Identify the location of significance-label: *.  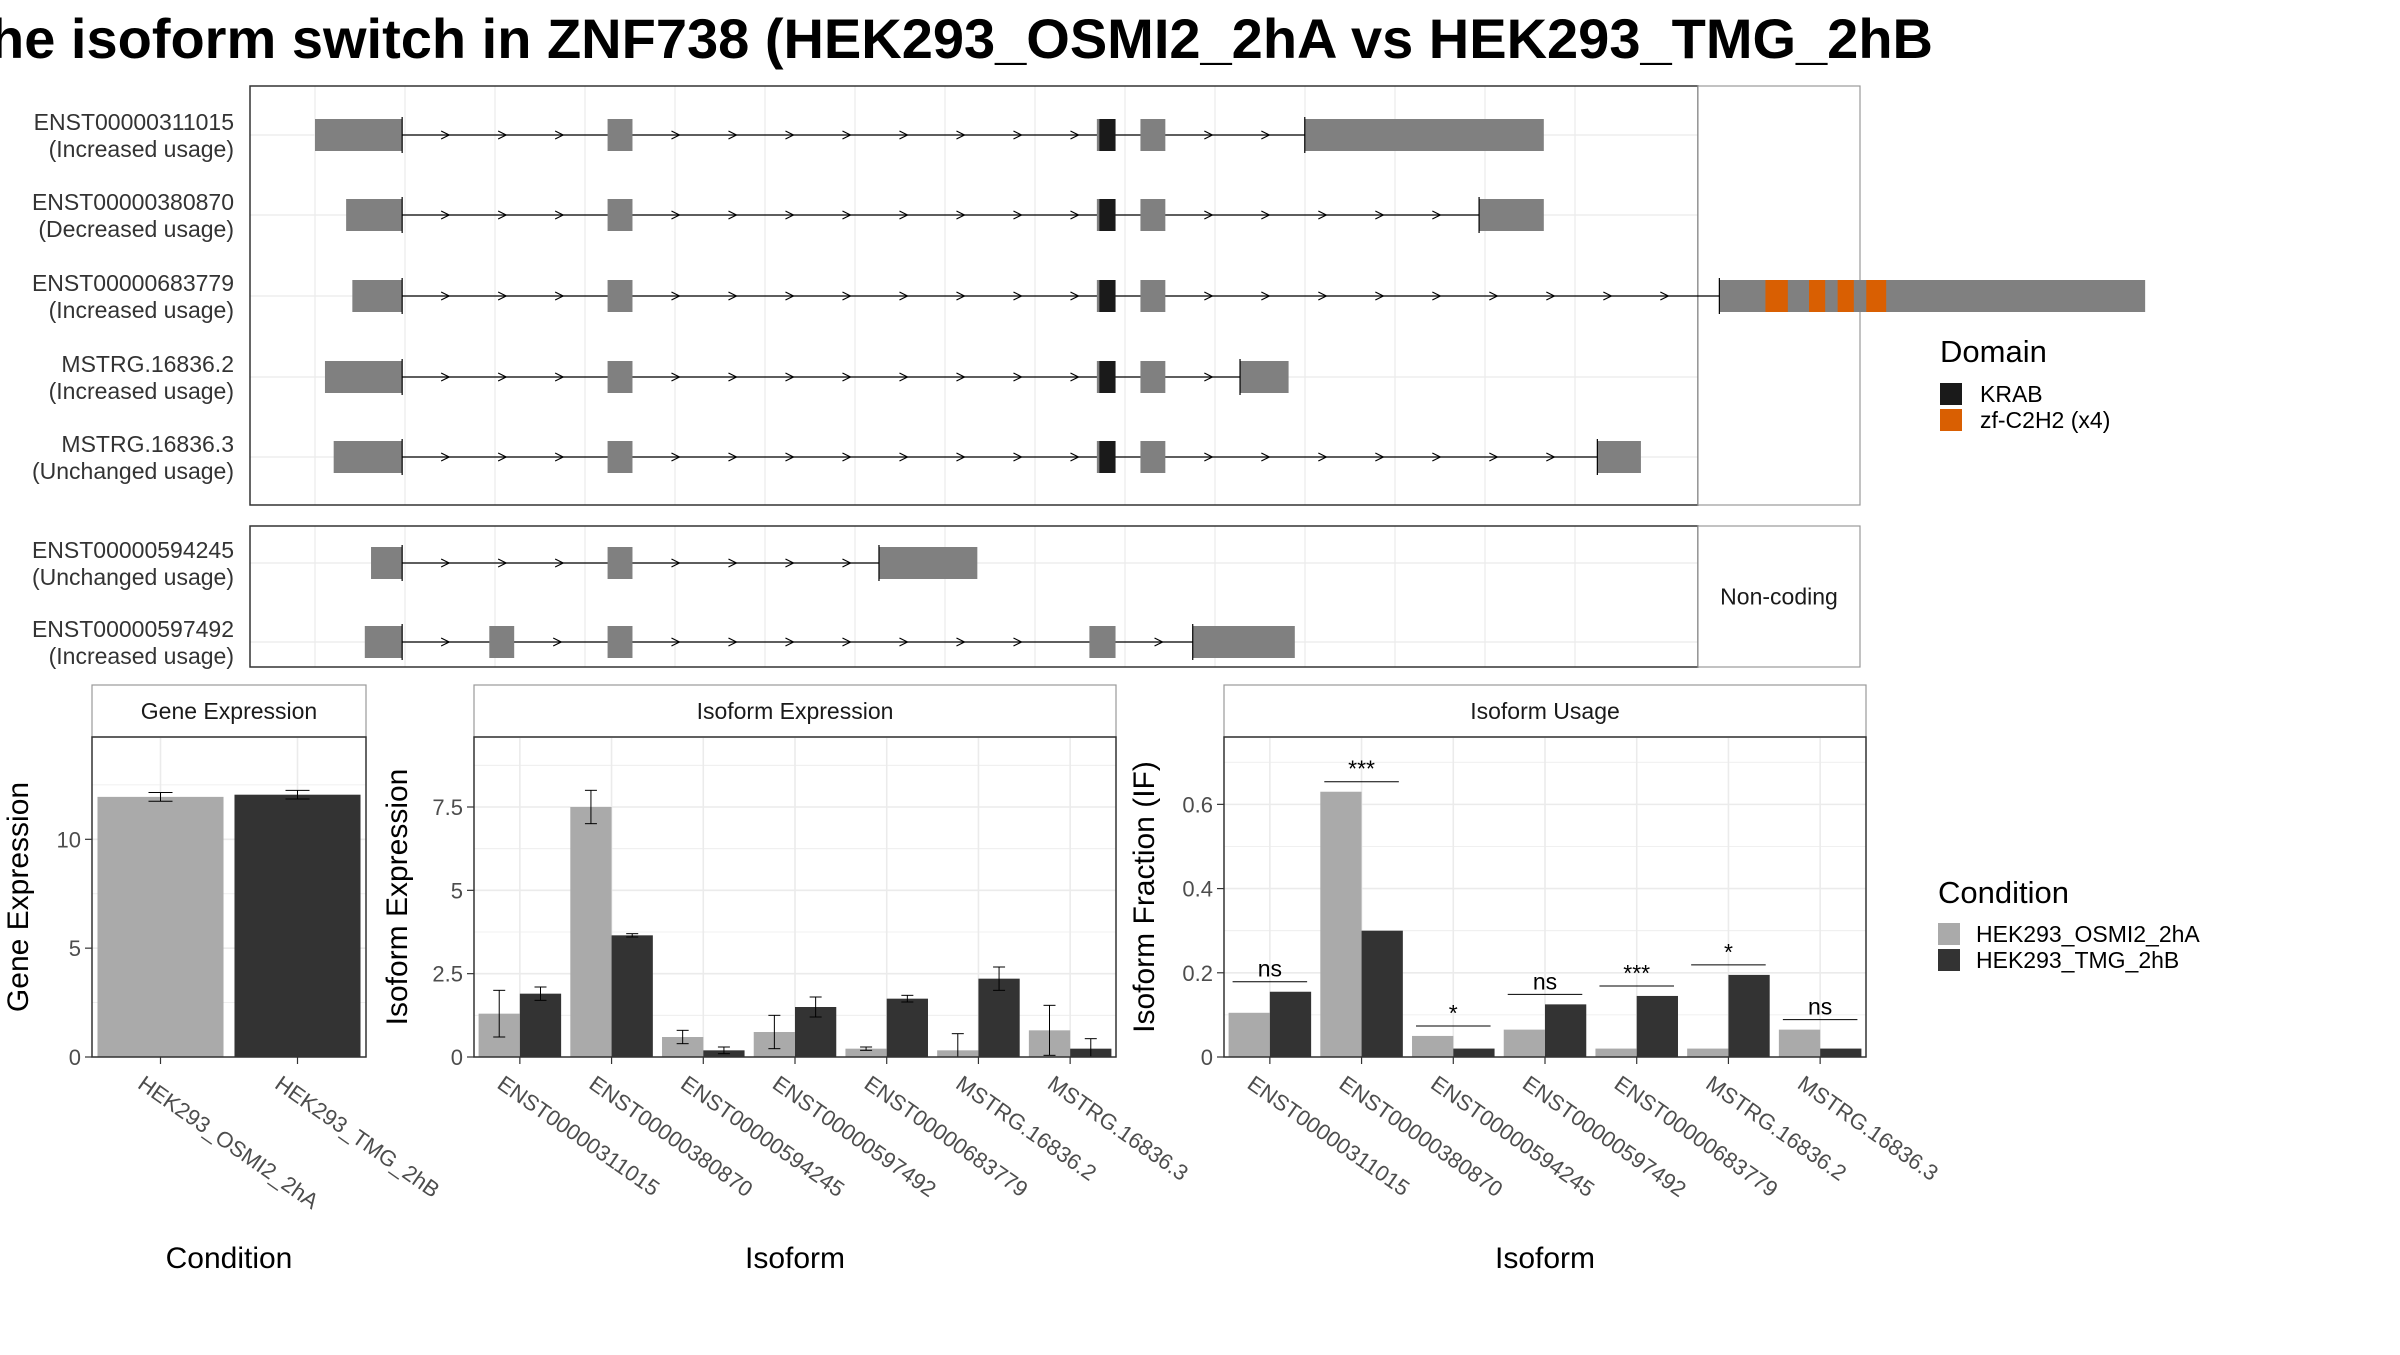
(1728, 952).